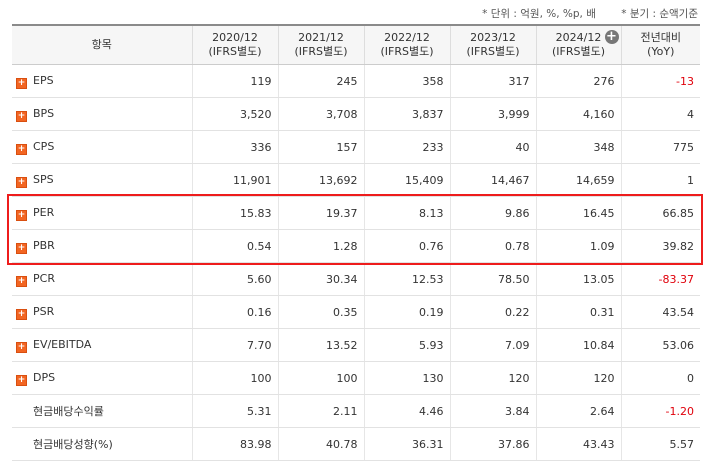 This screenshot has width=708, height=461. What do you see at coordinates (578, 147) in the screenshot?
I see `value-cell: 348` at bounding box center [578, 147].